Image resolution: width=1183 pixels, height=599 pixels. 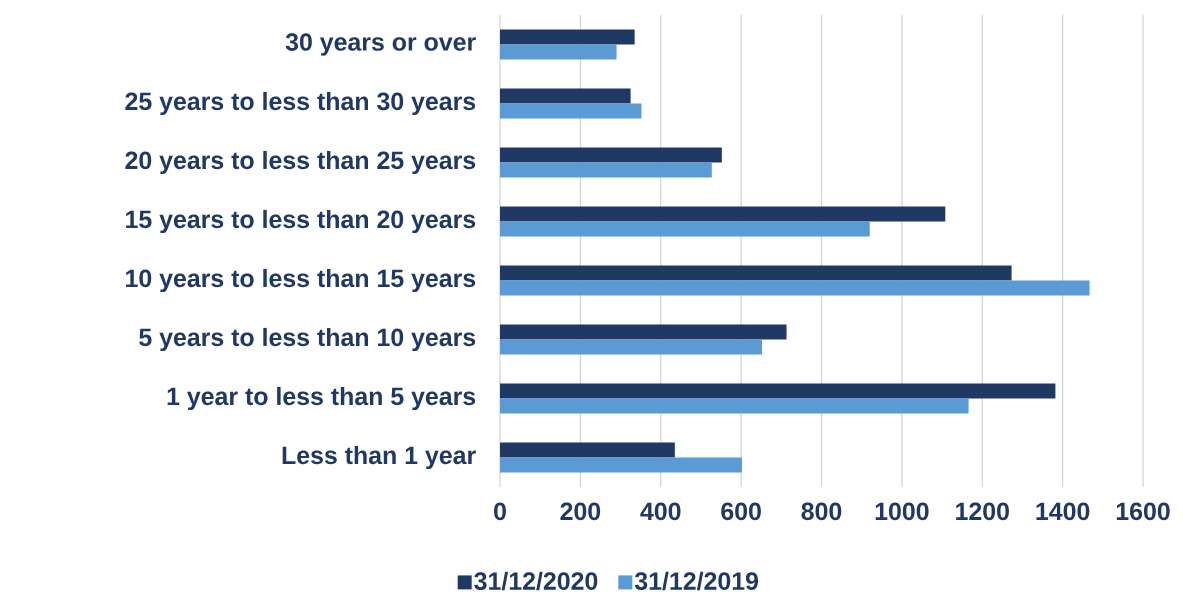 What do you see at coordinates (301, 221) in the screenshot?
I see `y-tick-label: 15 years to less than 20 years` at bounding box center [301, 221].